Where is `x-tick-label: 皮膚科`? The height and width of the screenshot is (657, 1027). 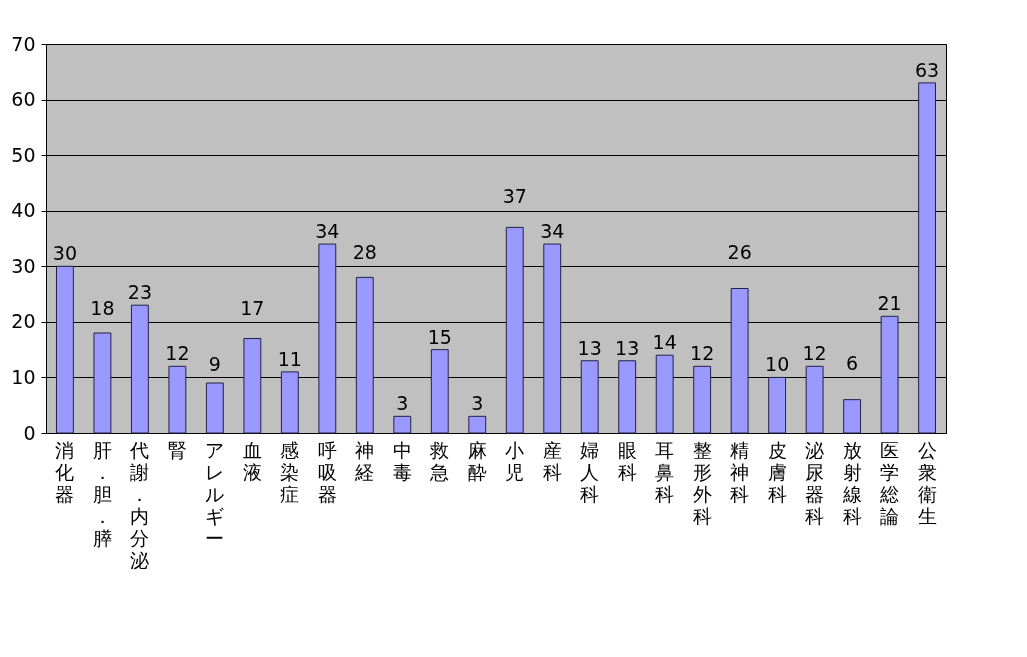
x-tick-label: 皮膚科 is located at coordinates (777, 471).